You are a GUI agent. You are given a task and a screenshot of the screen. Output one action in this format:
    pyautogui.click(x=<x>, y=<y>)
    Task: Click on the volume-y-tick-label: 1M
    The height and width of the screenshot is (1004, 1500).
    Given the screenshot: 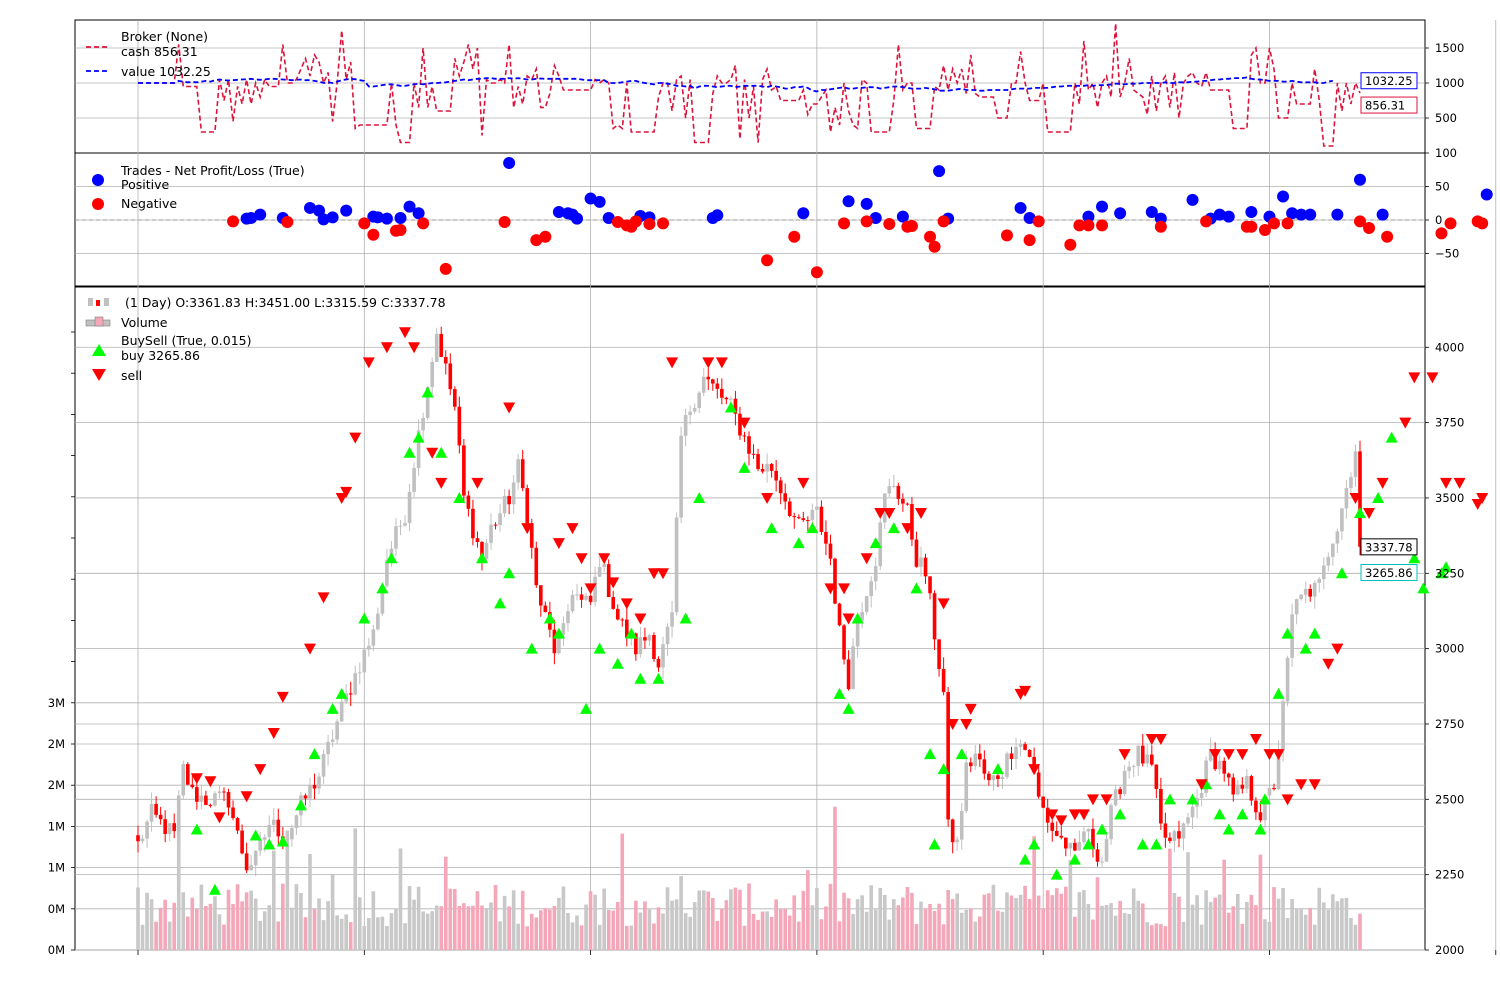 What is the action you would take?
    pyautogui.click(x=56, y=868)
    